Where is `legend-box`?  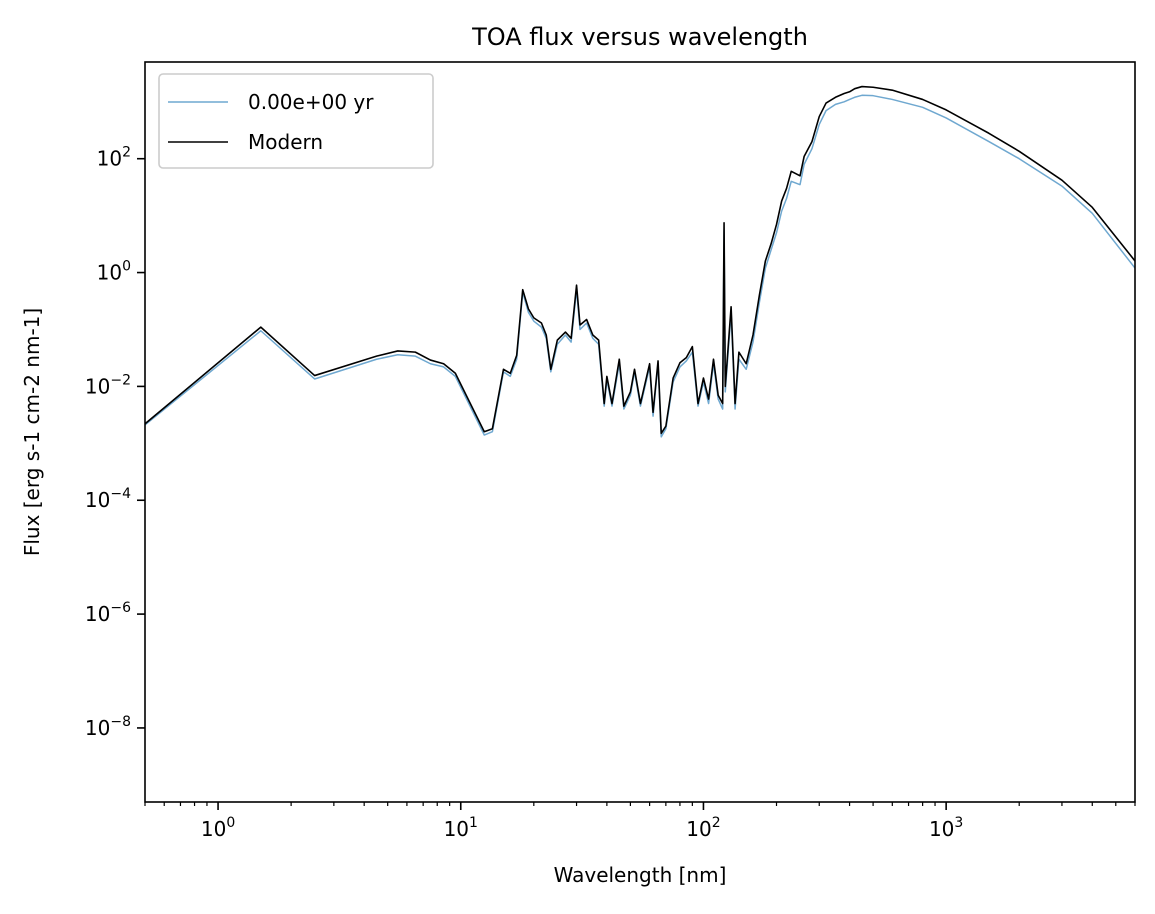
legend-box is located at coordinates (296, 121).